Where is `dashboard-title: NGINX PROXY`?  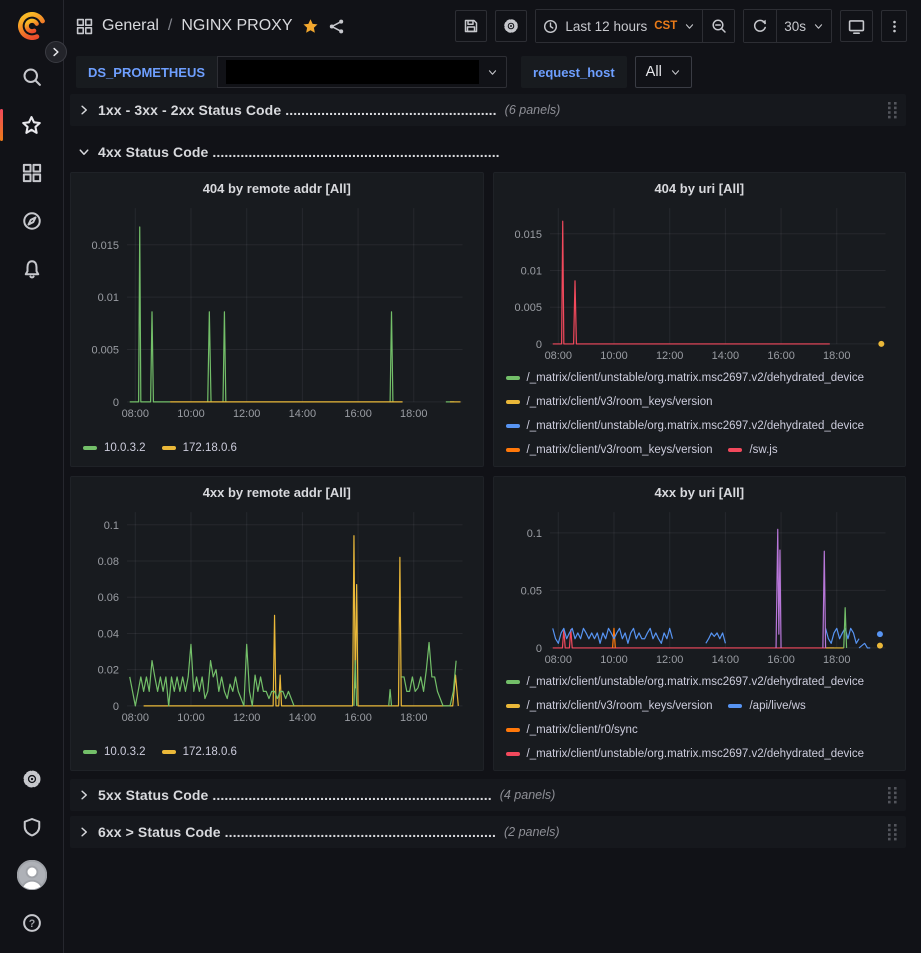 dashboard-title: NGINX PROXY is located at coordinates (237, 25).